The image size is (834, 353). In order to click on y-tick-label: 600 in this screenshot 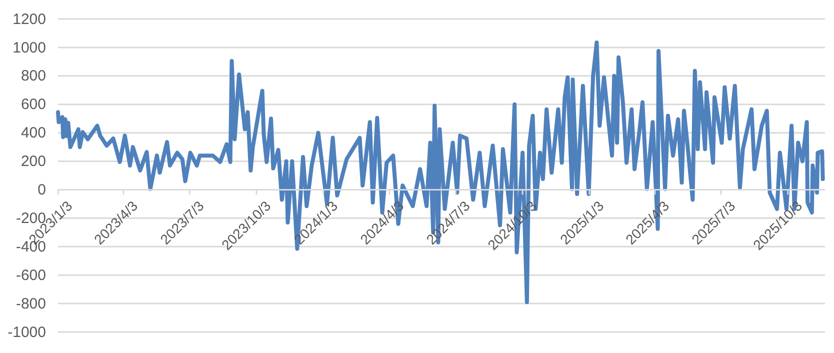, I will do `click(33, 105)`.